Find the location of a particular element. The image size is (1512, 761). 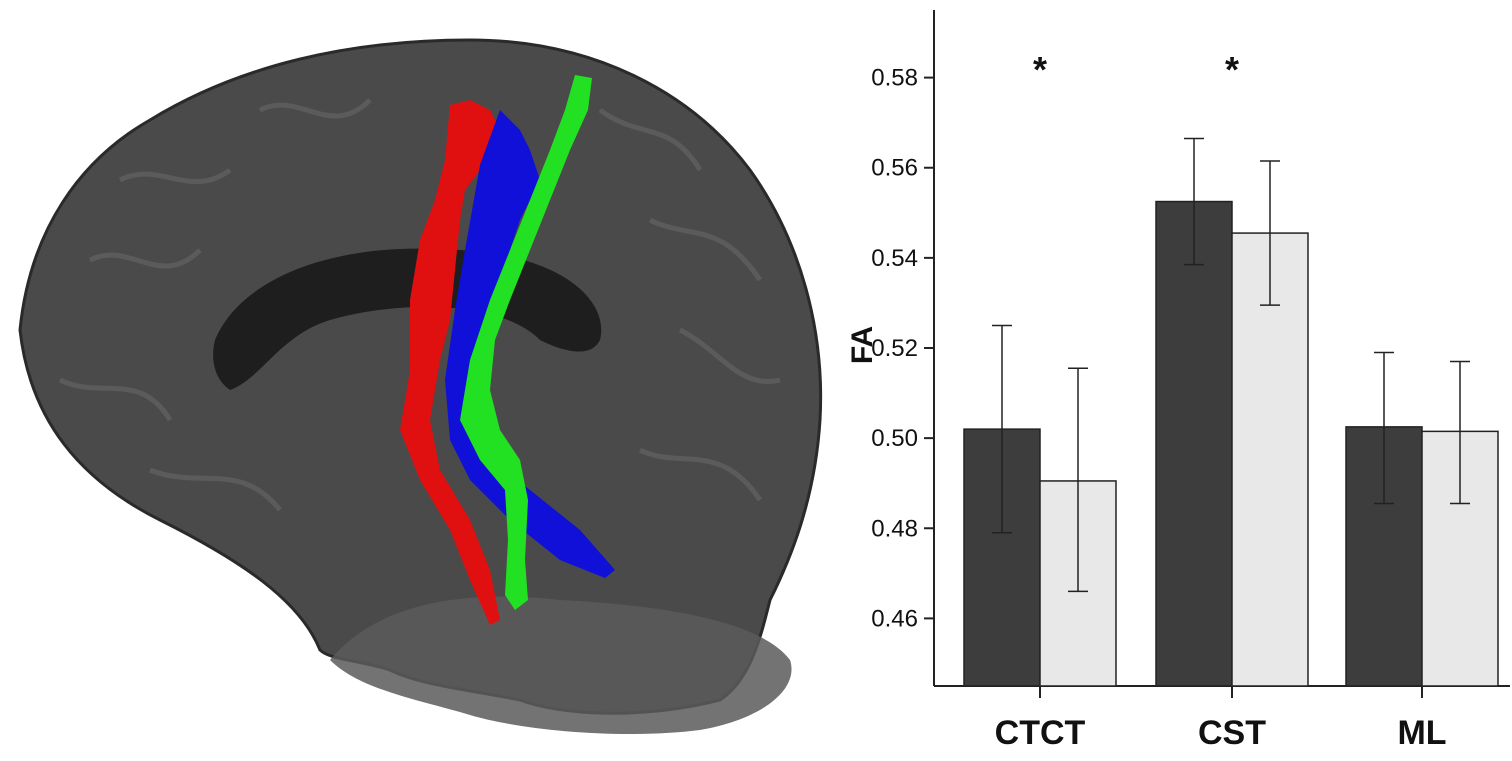

x-labels-group: CTCT CST ML is located at coordinates (1221, 719).